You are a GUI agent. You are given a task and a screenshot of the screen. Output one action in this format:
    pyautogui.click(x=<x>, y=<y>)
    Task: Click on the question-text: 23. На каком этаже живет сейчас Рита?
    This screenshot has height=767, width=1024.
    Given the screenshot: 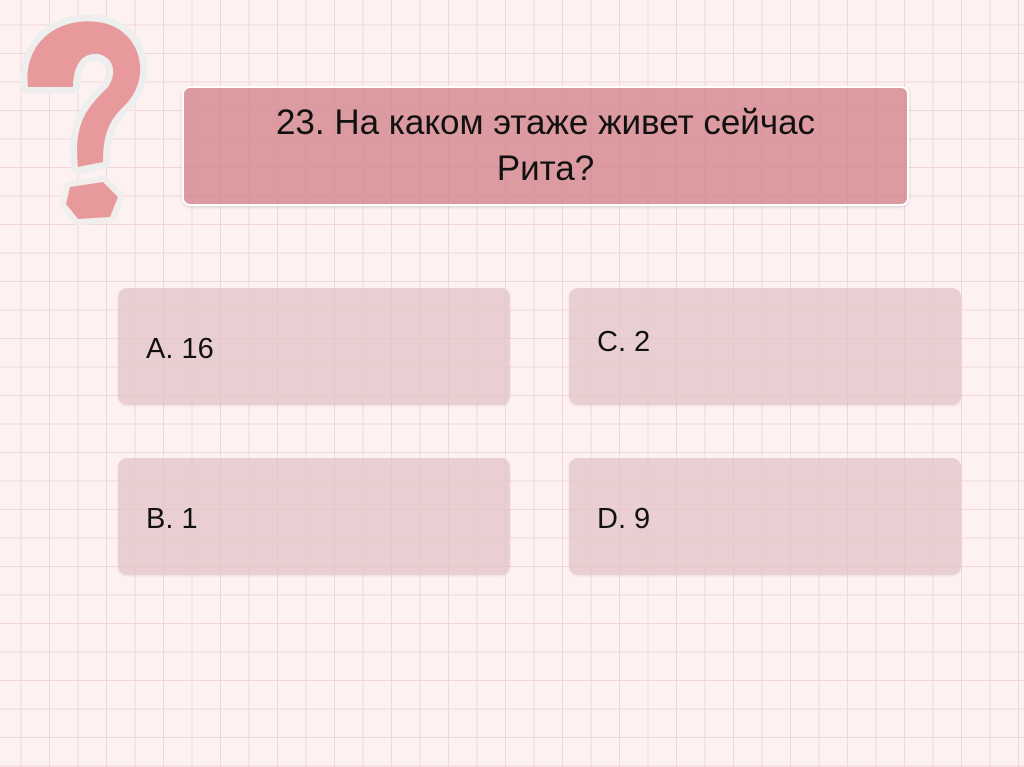 What is the action you would take?
    pyautogui.click(x=545, y=145)
    